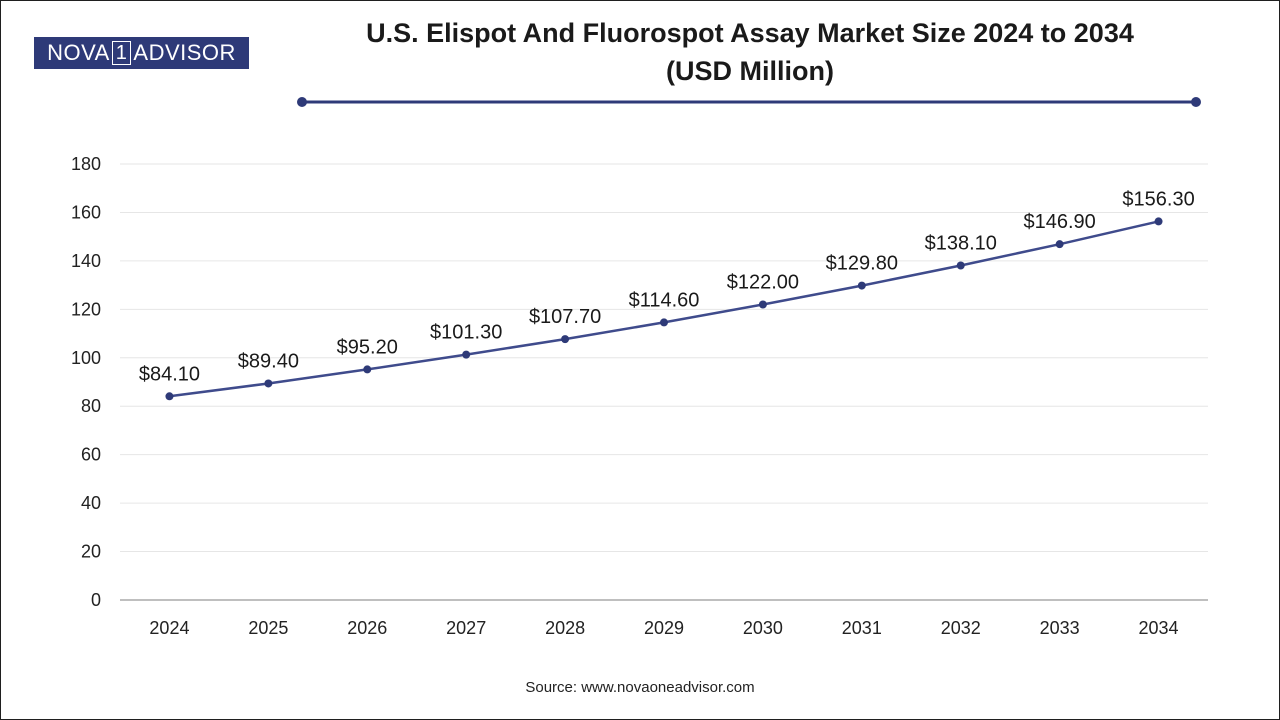  Describe the element at coordinates (91, 503) in the screenshot. I see `y-tick-label: 40` at that location.